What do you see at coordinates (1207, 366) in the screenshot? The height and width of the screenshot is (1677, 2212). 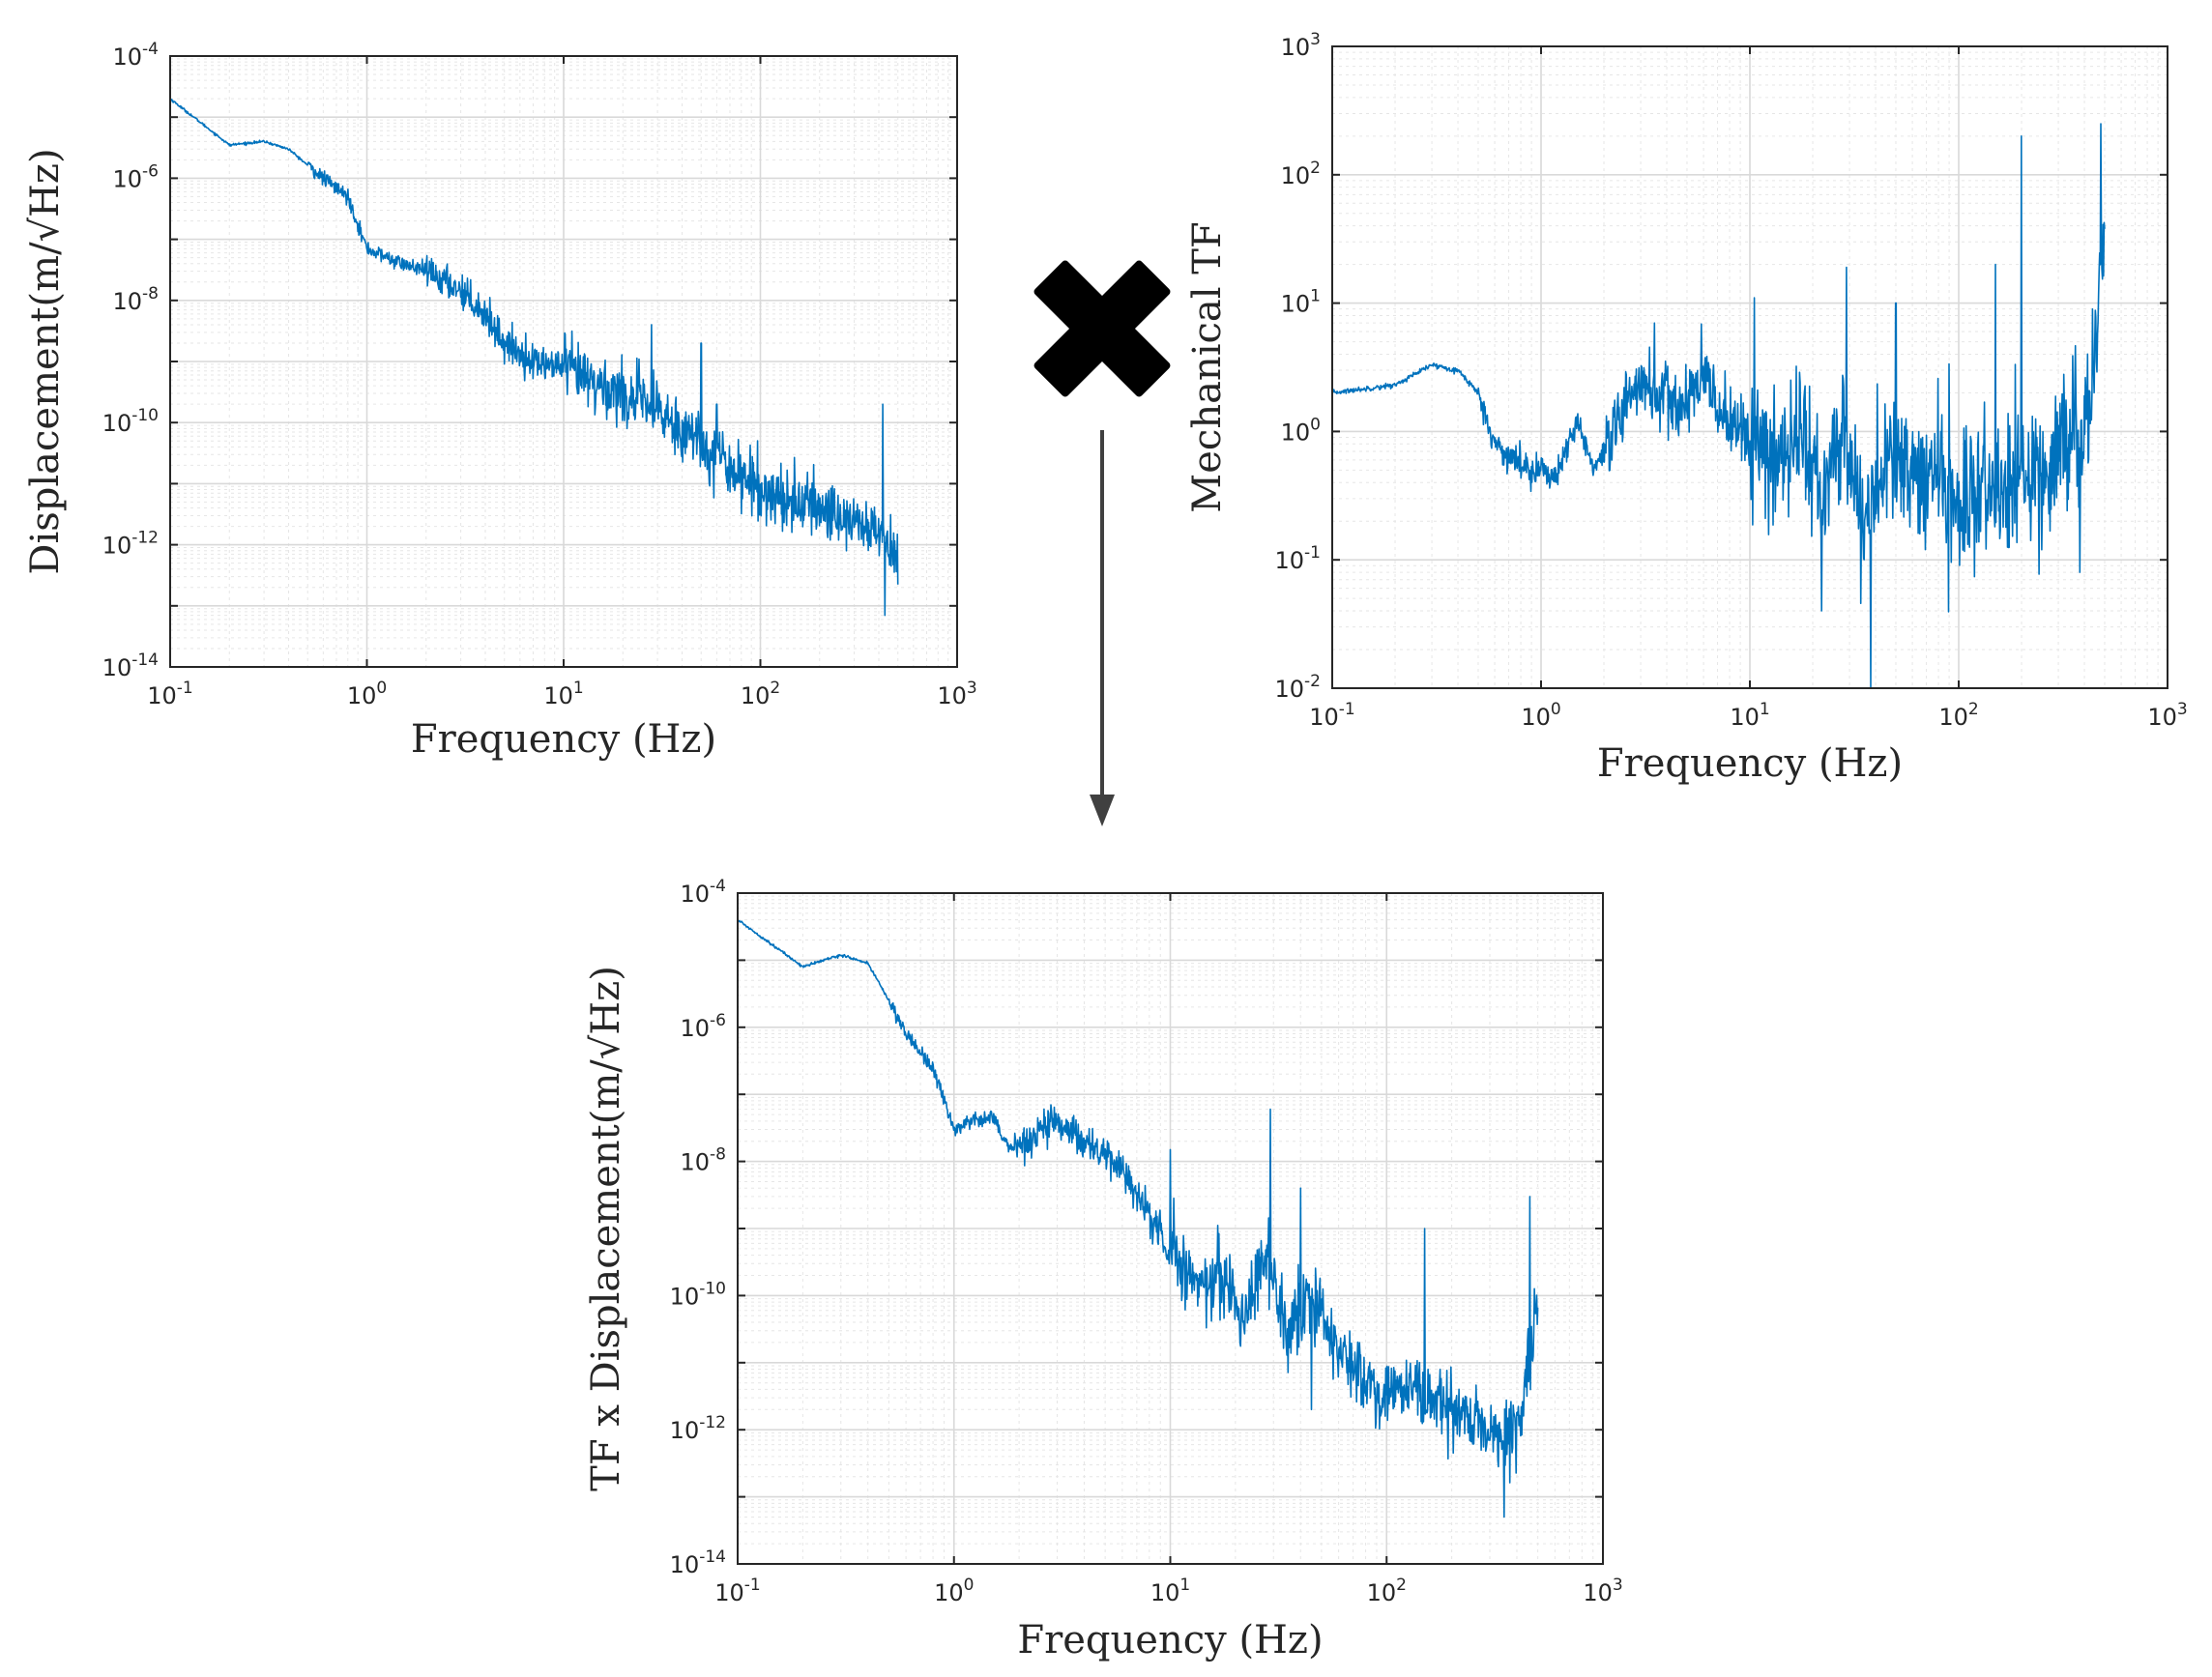 I see `y-axis-label: Mechanical TF` at bounding box center [1207, 366].